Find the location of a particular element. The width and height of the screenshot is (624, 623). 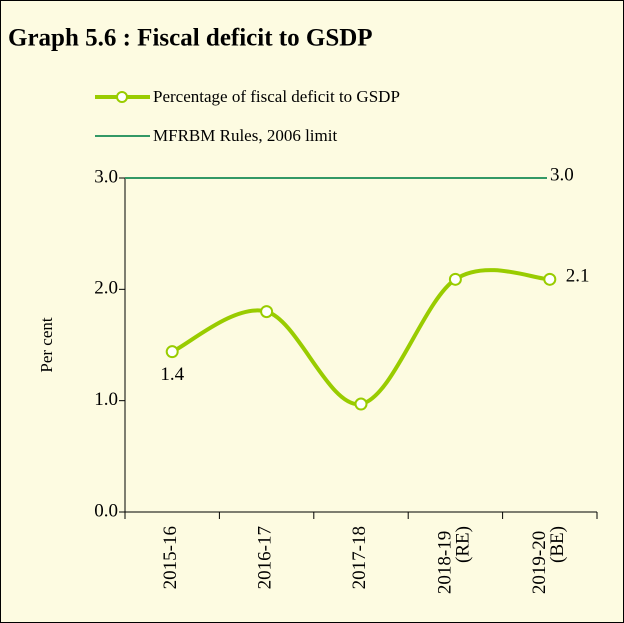

x-tick-label-line: (RE) is located at coordinates (463, 544).